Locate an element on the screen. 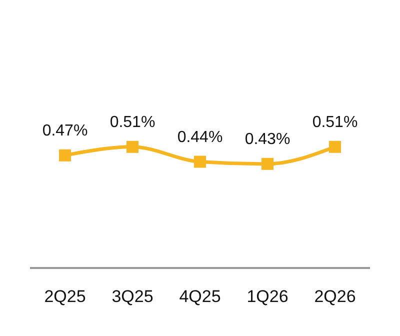 This screenshot has height=336, width=400. x-tick-label: 2Q25 is located at coordinates (65, 296).